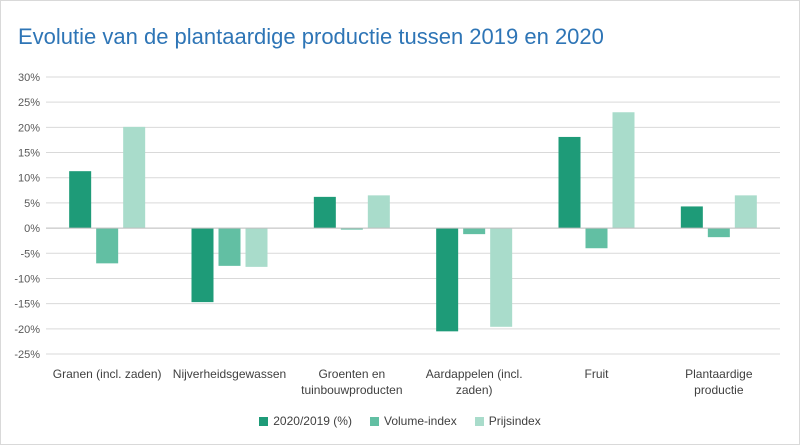 The image size is (800, 445). Describe the element at coordinates (107, 374) in the screenshot. I see `x-tick-label: Granen (incl. zaden)` at that location.